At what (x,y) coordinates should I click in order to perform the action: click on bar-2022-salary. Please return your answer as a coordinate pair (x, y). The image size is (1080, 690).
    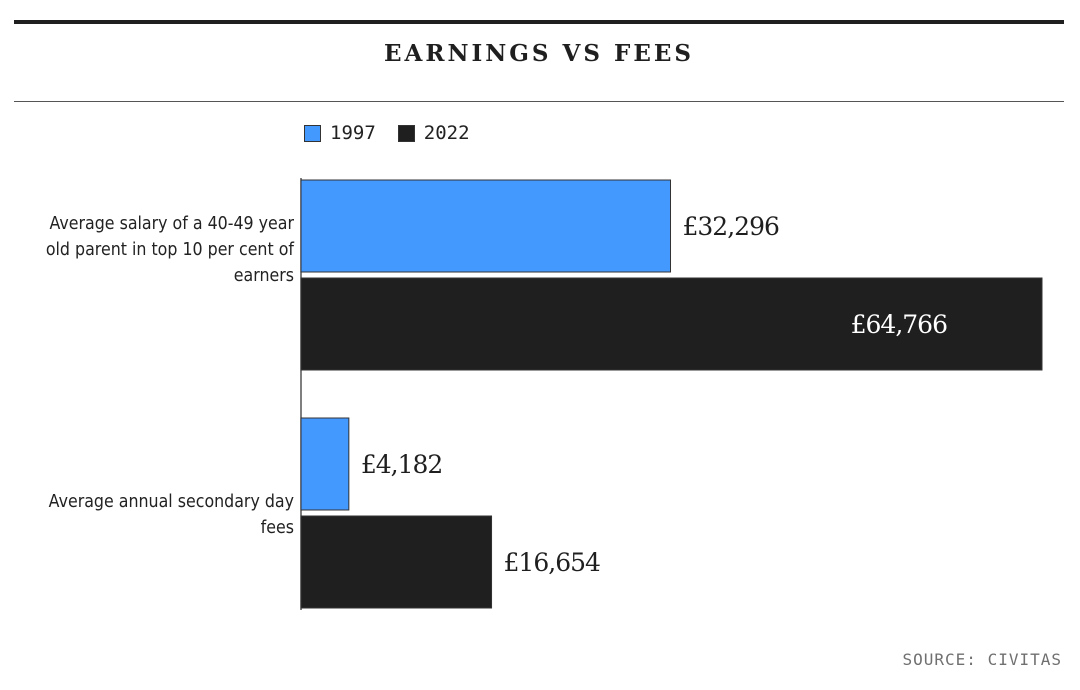
    Looking at the image, I should click on (671, 324).